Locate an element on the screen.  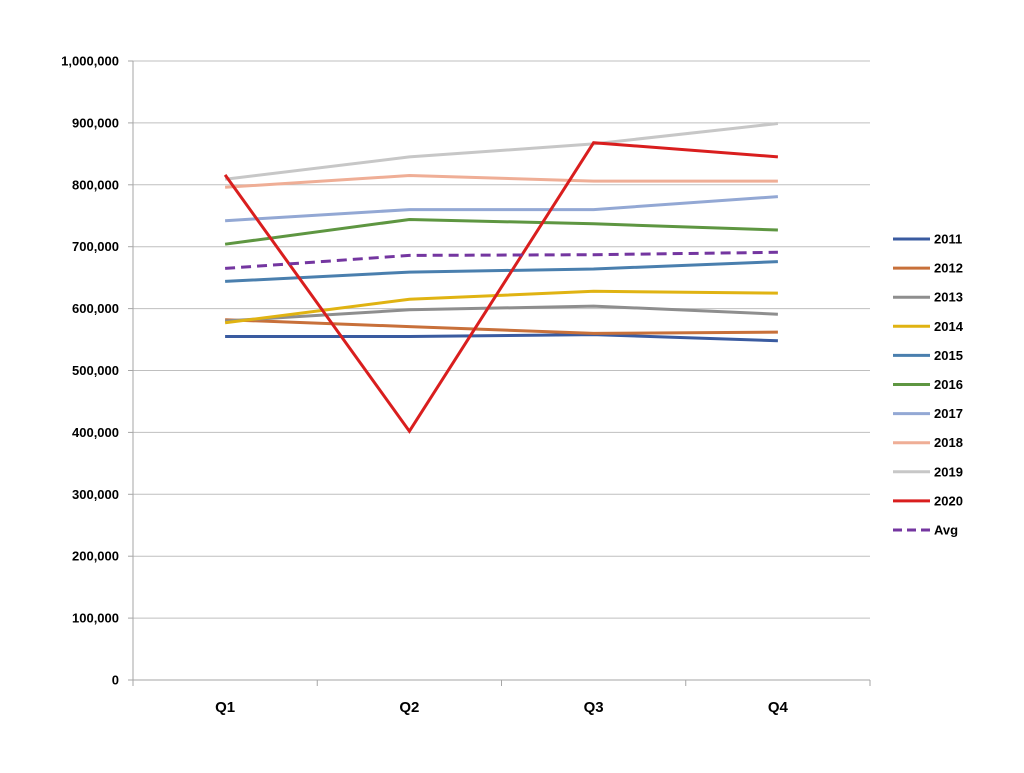
series-2011 is located at coordinates (501, 338).